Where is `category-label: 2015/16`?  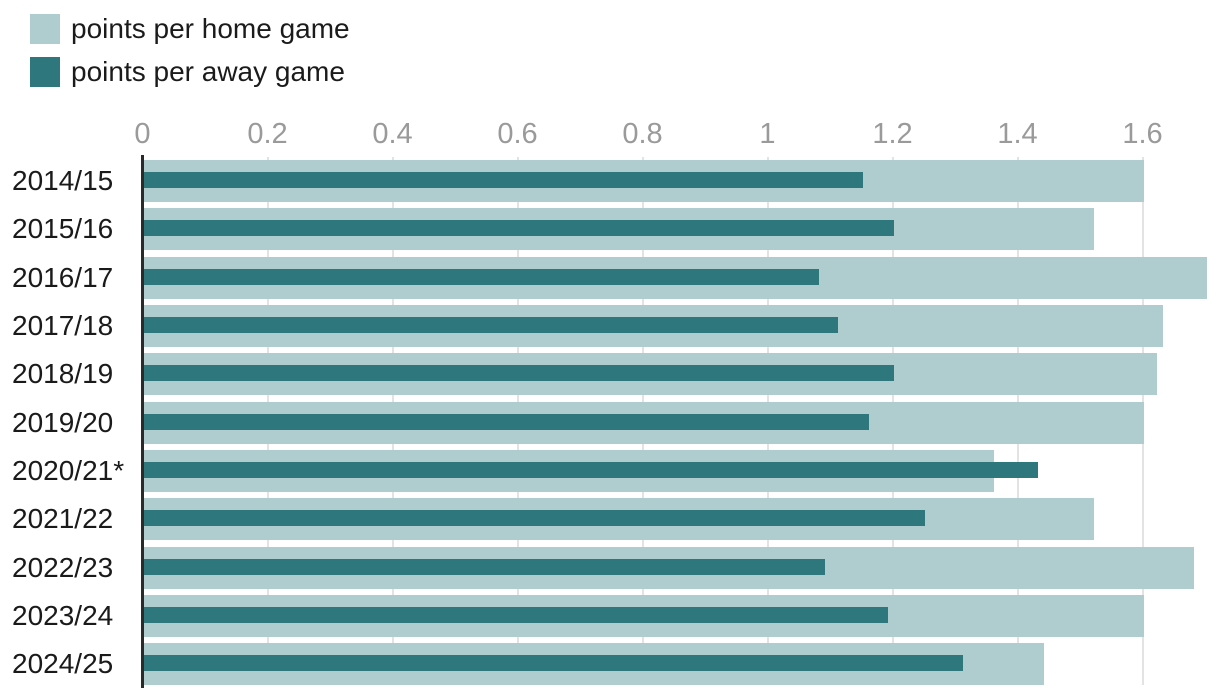 category-label: 2015/16 is located at coordinates (63, 229).